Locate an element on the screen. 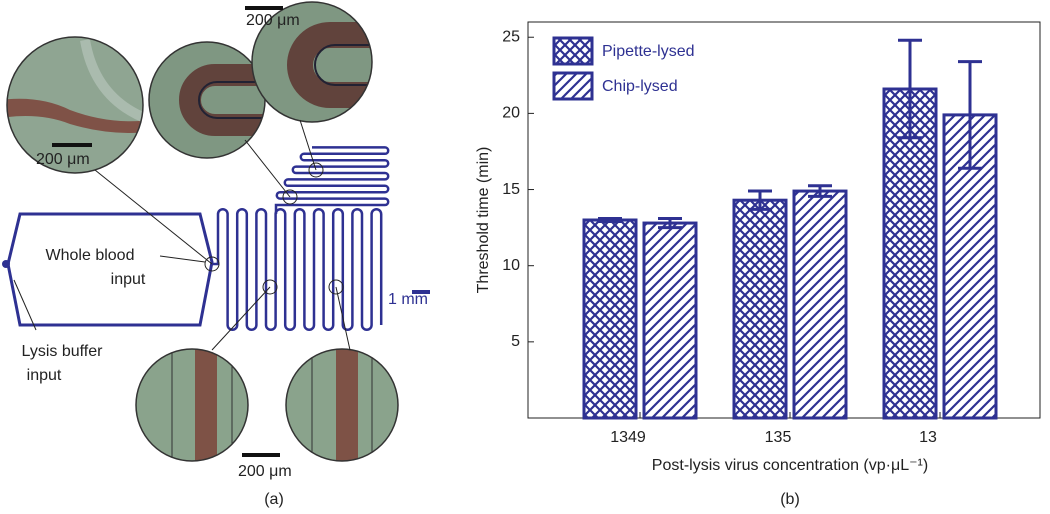 The width and height of the screenshot is (1050, 514). caption: (b) is located at coordinates (790, 499).